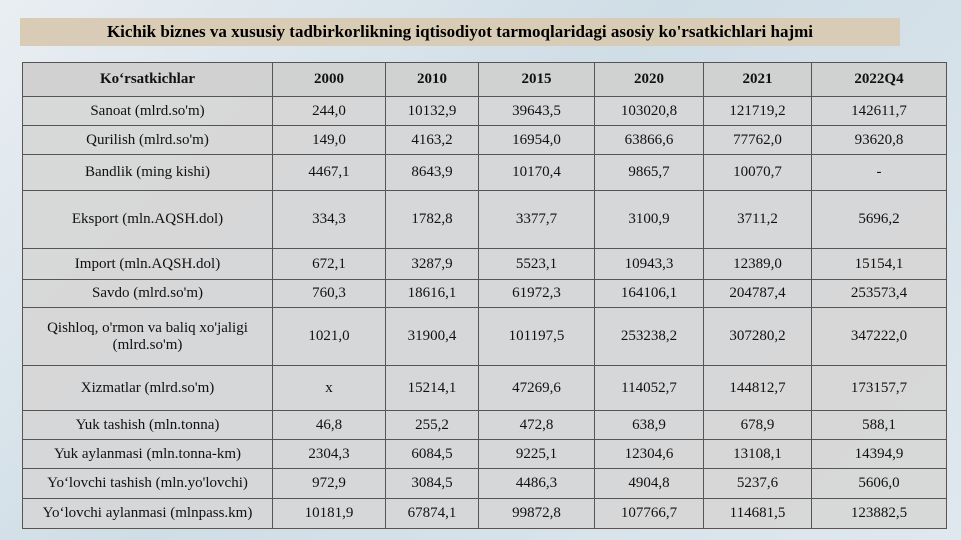 This screenshot has height=540, width=961. I want to click on cell: 255,2, so click(432, 425).